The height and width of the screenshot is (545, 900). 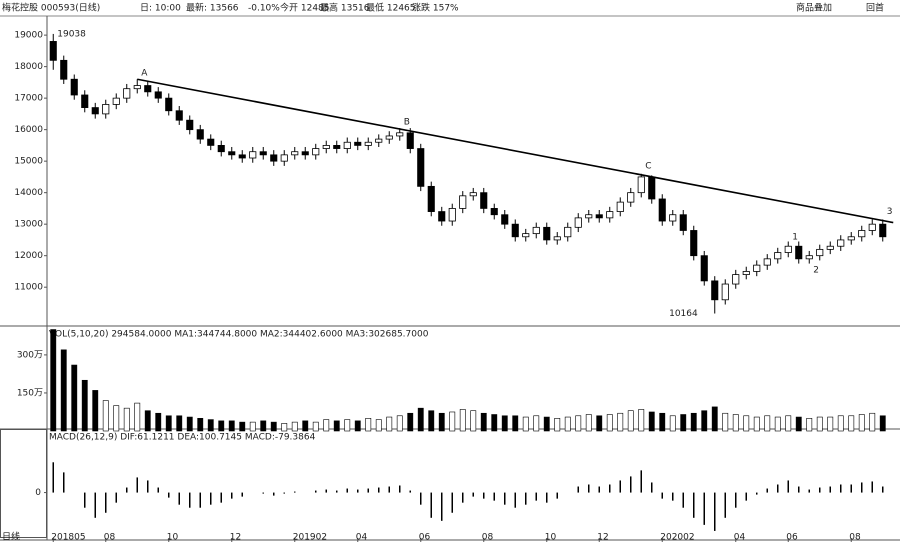 What do you see at coordinates (212, 8) in the screenshot?
I see `header-field: 最新: 13566` at bounding box center [212, 8].